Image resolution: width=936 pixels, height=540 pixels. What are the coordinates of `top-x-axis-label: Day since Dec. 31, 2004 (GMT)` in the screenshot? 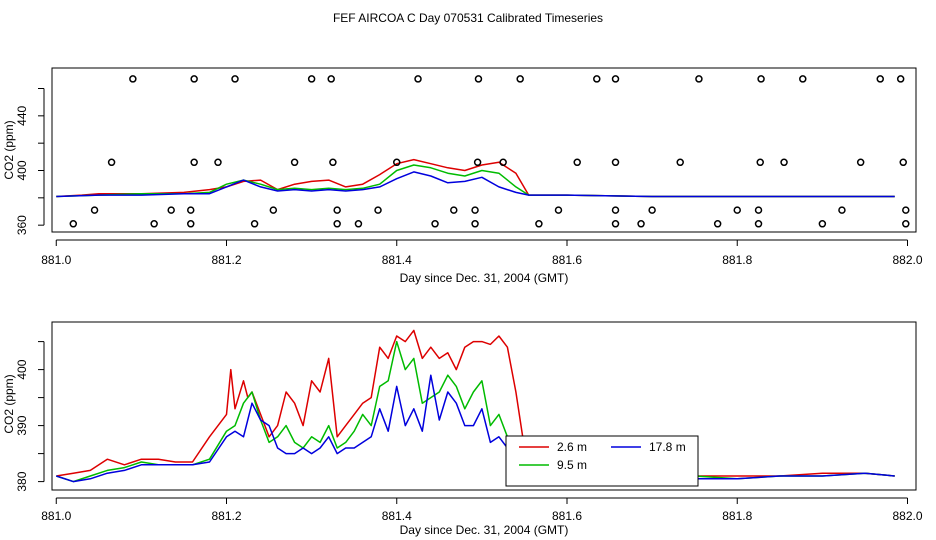 It's located at (484, 278).